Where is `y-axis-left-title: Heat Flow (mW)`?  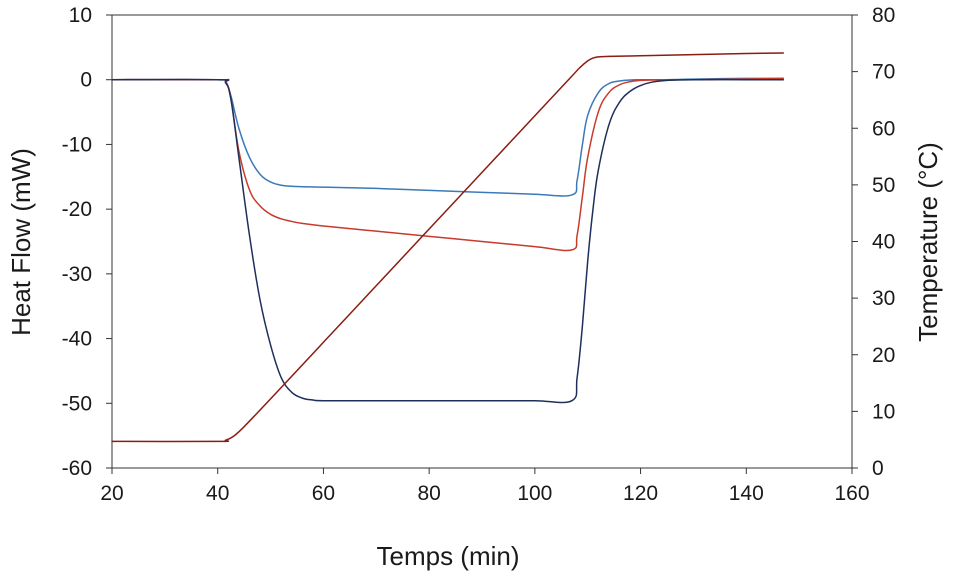 y-axis-left-title: Heat Flow (mW) is located at coordinates (21, 242).